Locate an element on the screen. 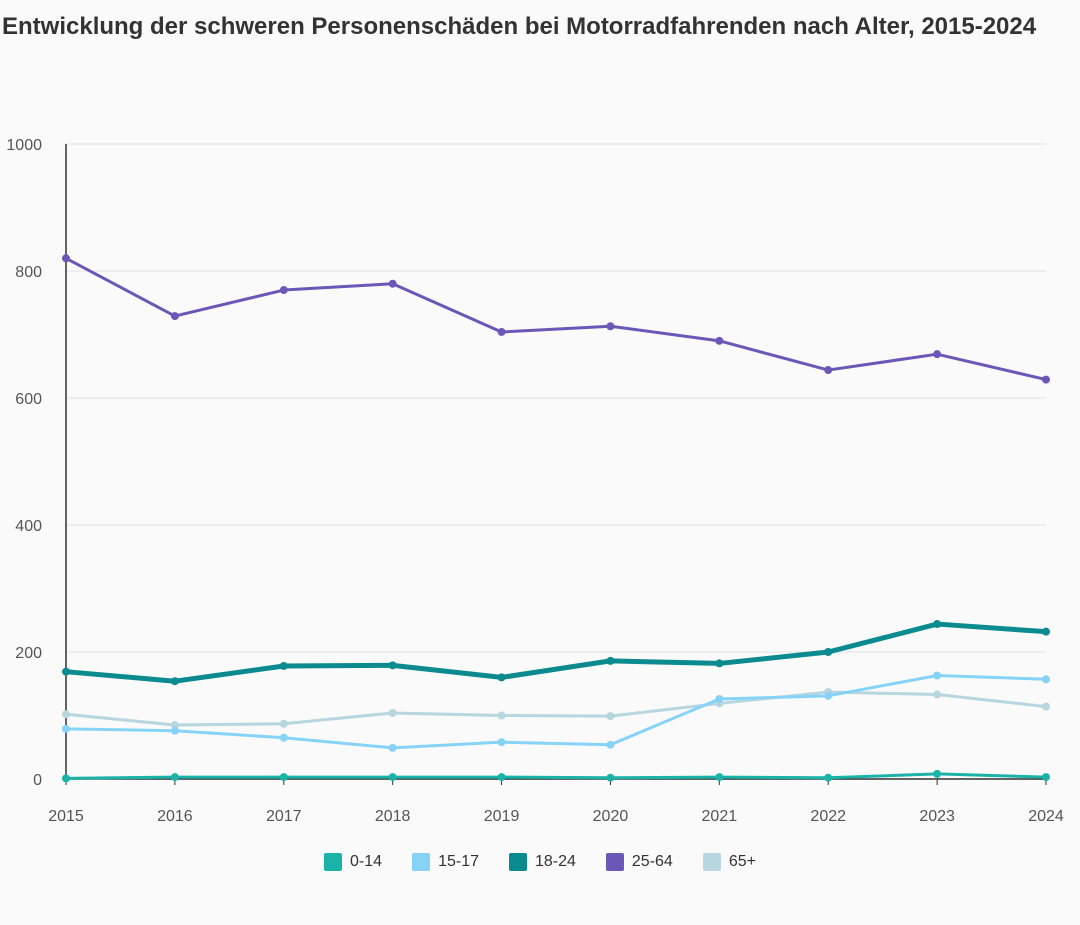  x-tick-label: 2022 is located at coordinates (828, 816).